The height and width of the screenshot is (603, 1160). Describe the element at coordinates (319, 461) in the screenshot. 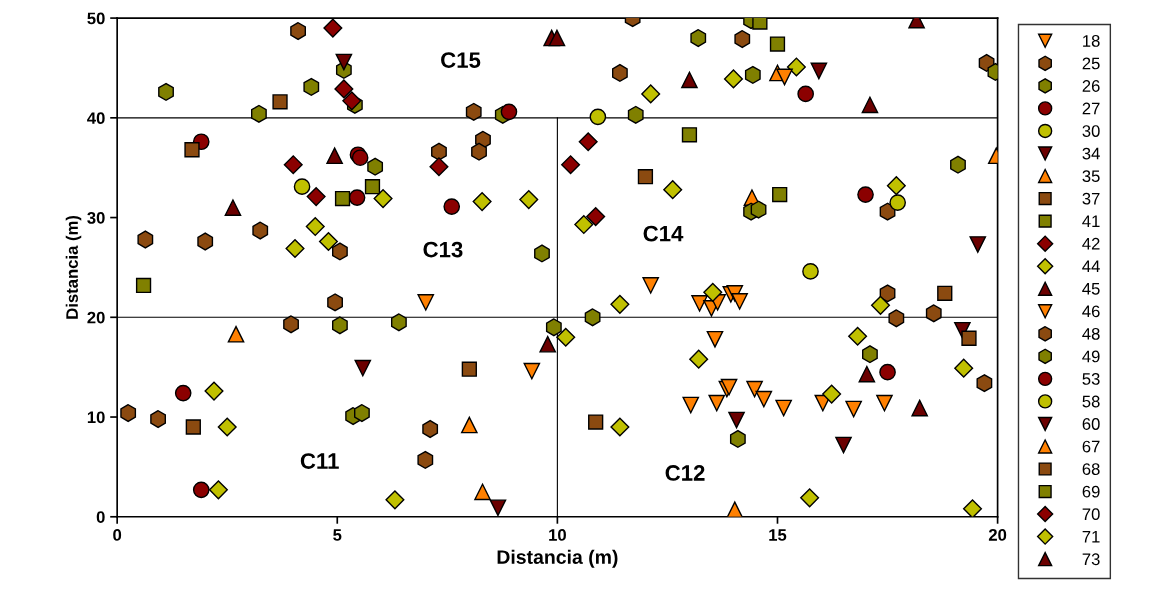

I see `annotation: C11` at that location.